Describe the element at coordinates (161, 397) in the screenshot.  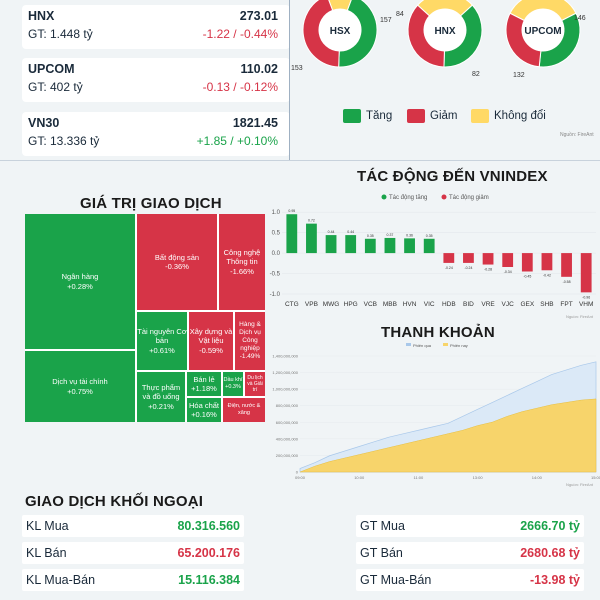
I see `treemap-cell: Thực phẩm và đồ uống +0.21%` at that location.